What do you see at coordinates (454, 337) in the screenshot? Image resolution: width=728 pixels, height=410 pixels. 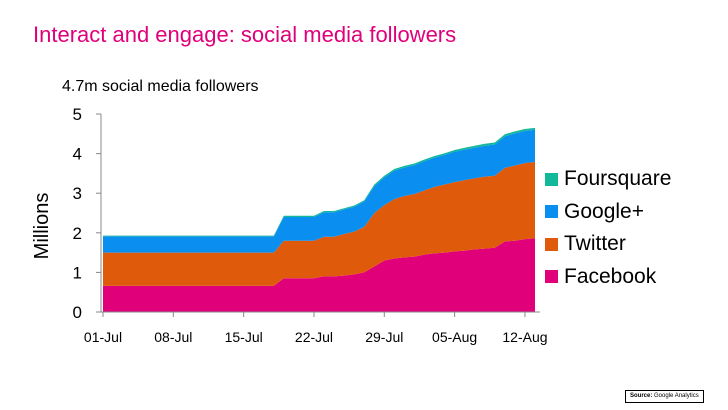 I see `x-tick-label: 05-Aug` at bounding box center [454, 337].